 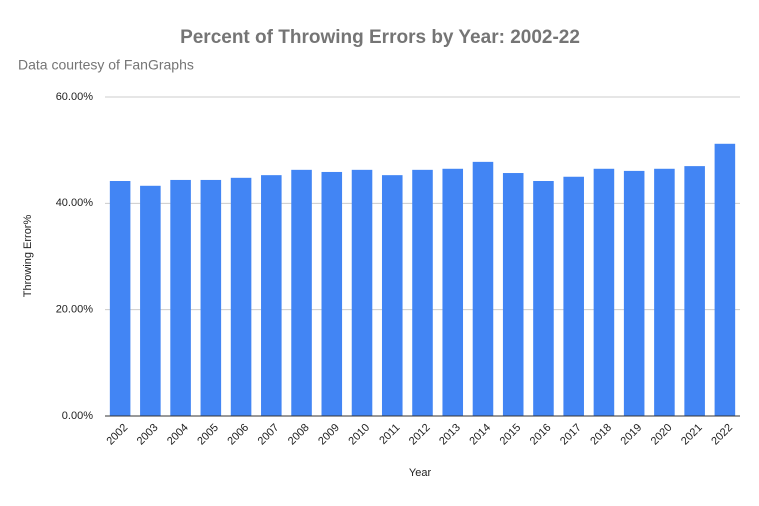 I want to click on y-tick-label: 40.00%, so click(x=75, y=203).